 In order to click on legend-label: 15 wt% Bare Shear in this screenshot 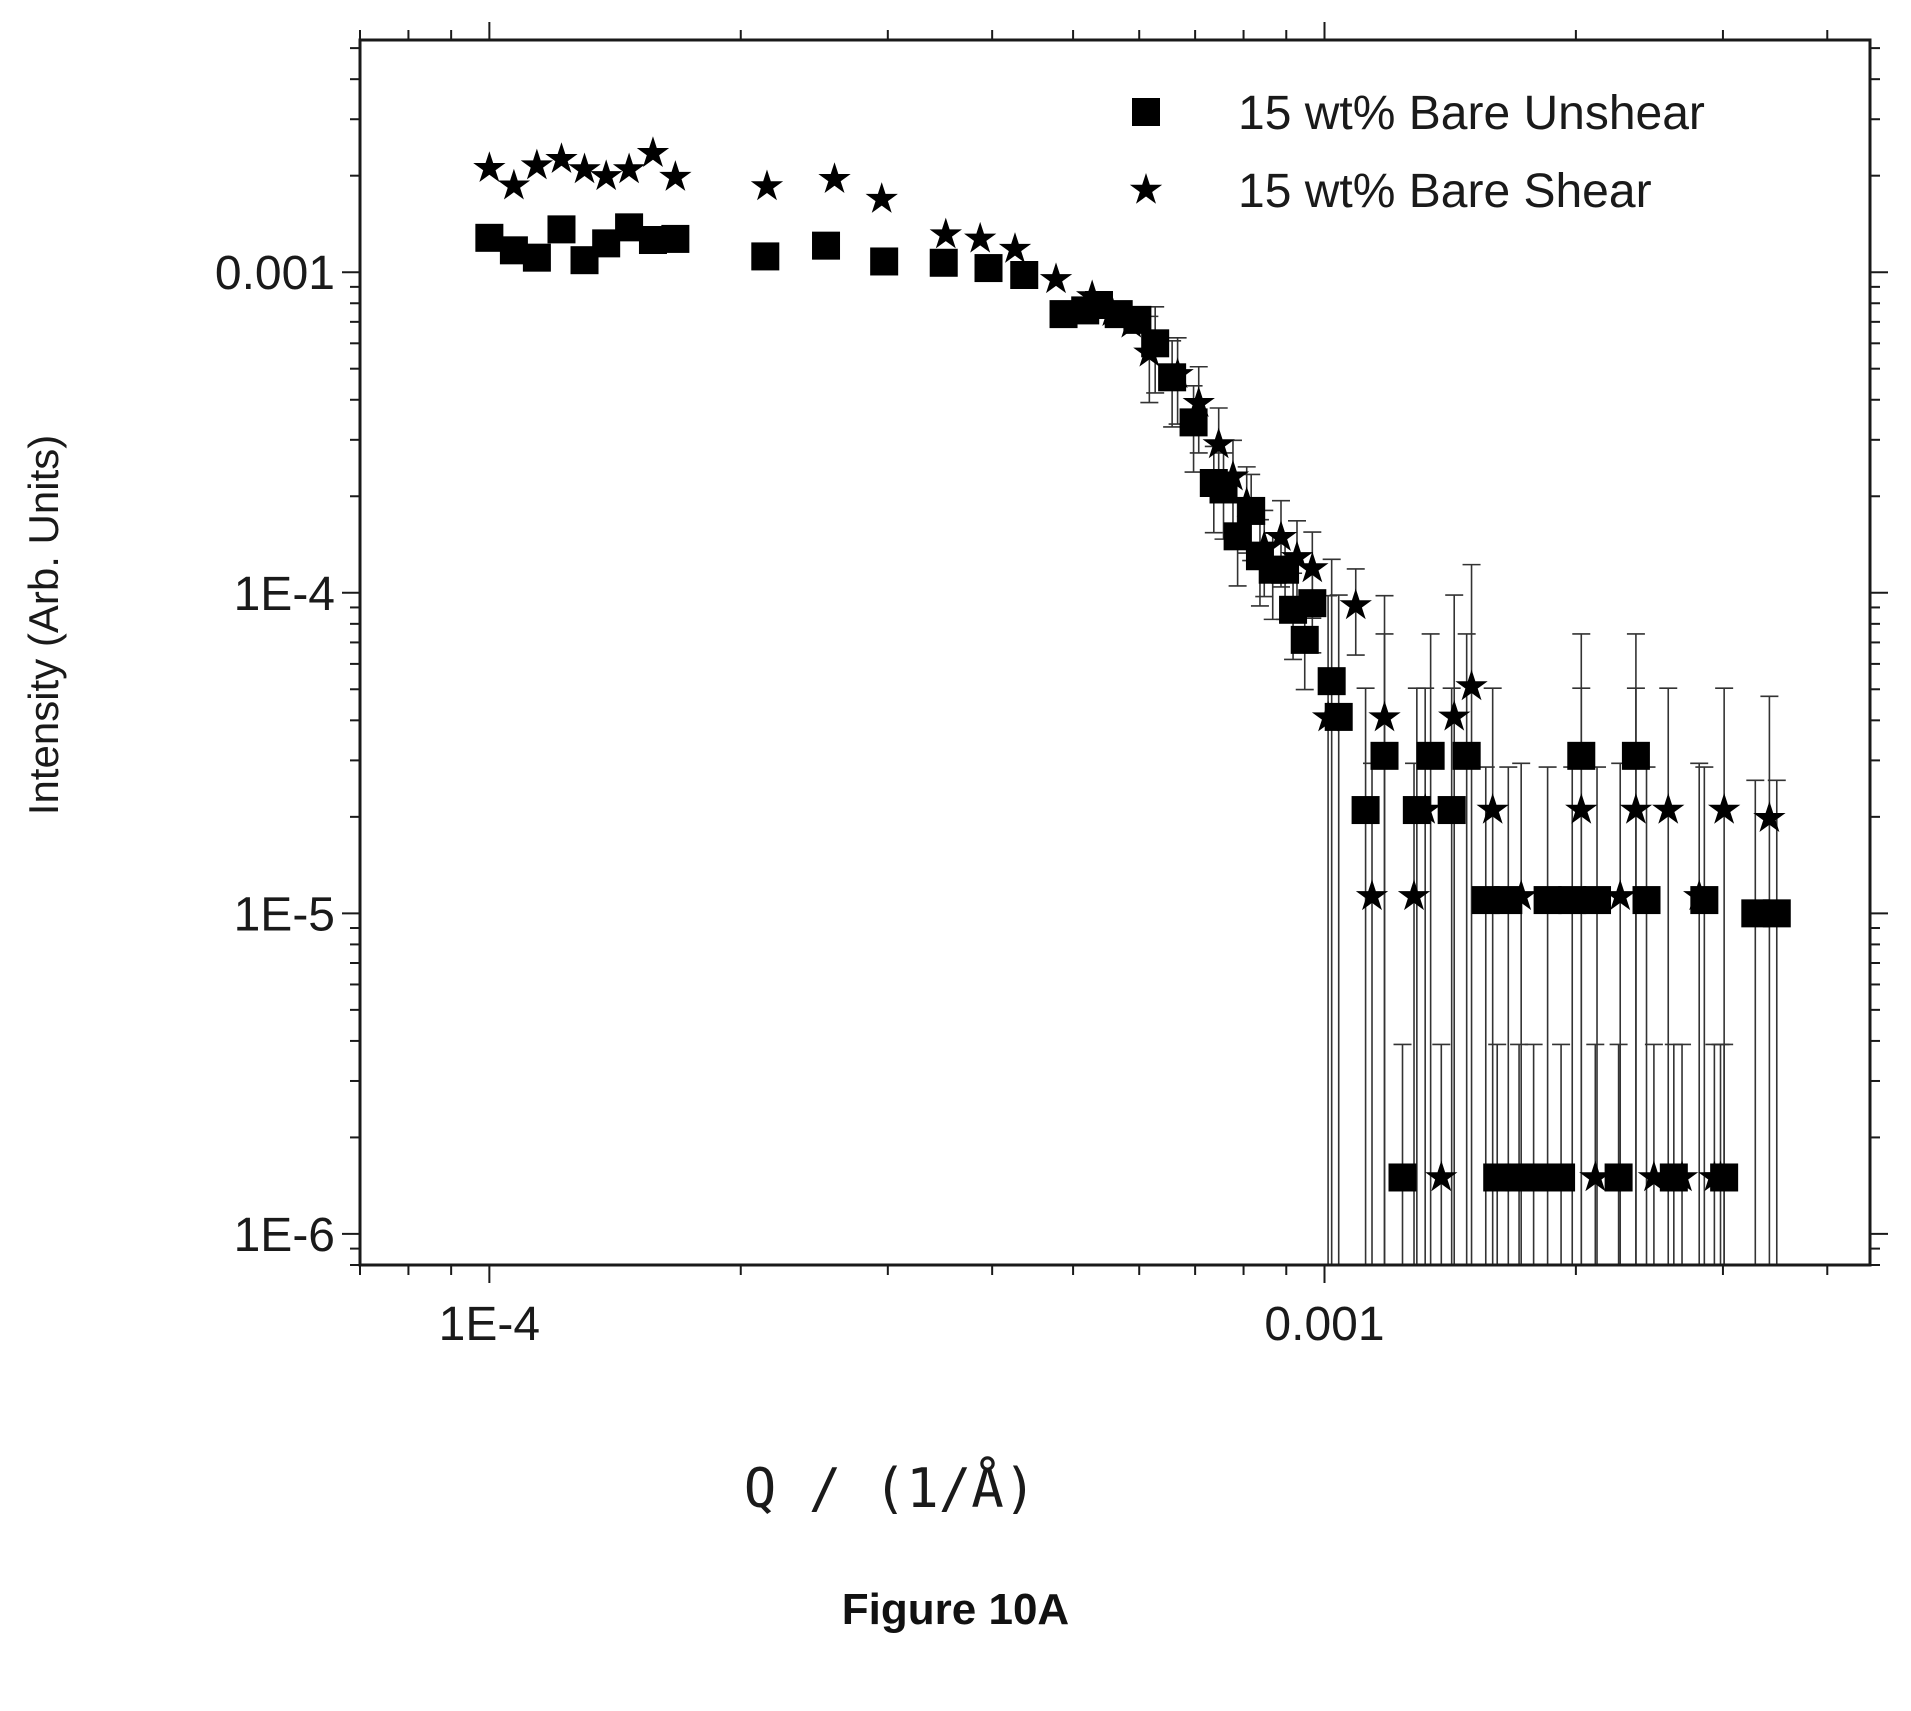, I will do `click(1445, 191)`.